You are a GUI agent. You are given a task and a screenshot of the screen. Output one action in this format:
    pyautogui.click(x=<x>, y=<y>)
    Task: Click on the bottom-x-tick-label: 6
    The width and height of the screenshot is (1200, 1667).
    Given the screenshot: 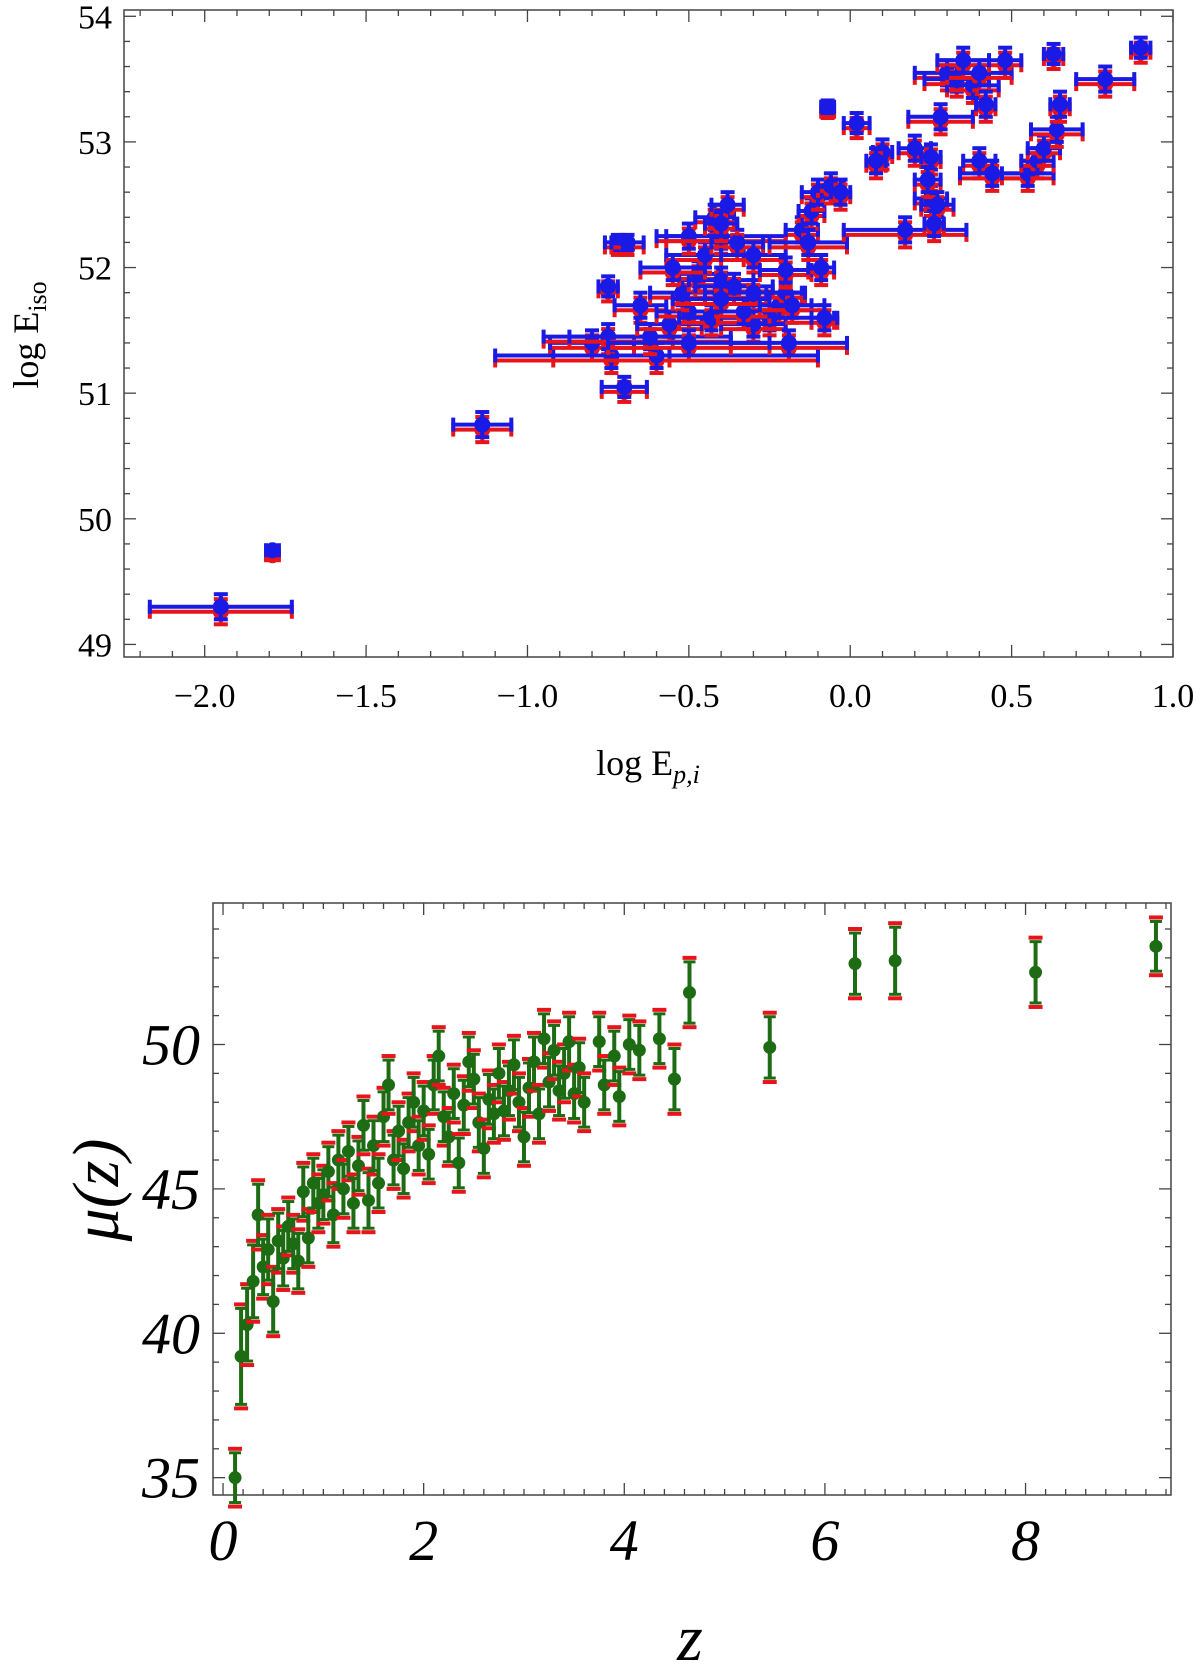 What is the action you would take?
    pyautogui.click(x=824, y=1540)
    